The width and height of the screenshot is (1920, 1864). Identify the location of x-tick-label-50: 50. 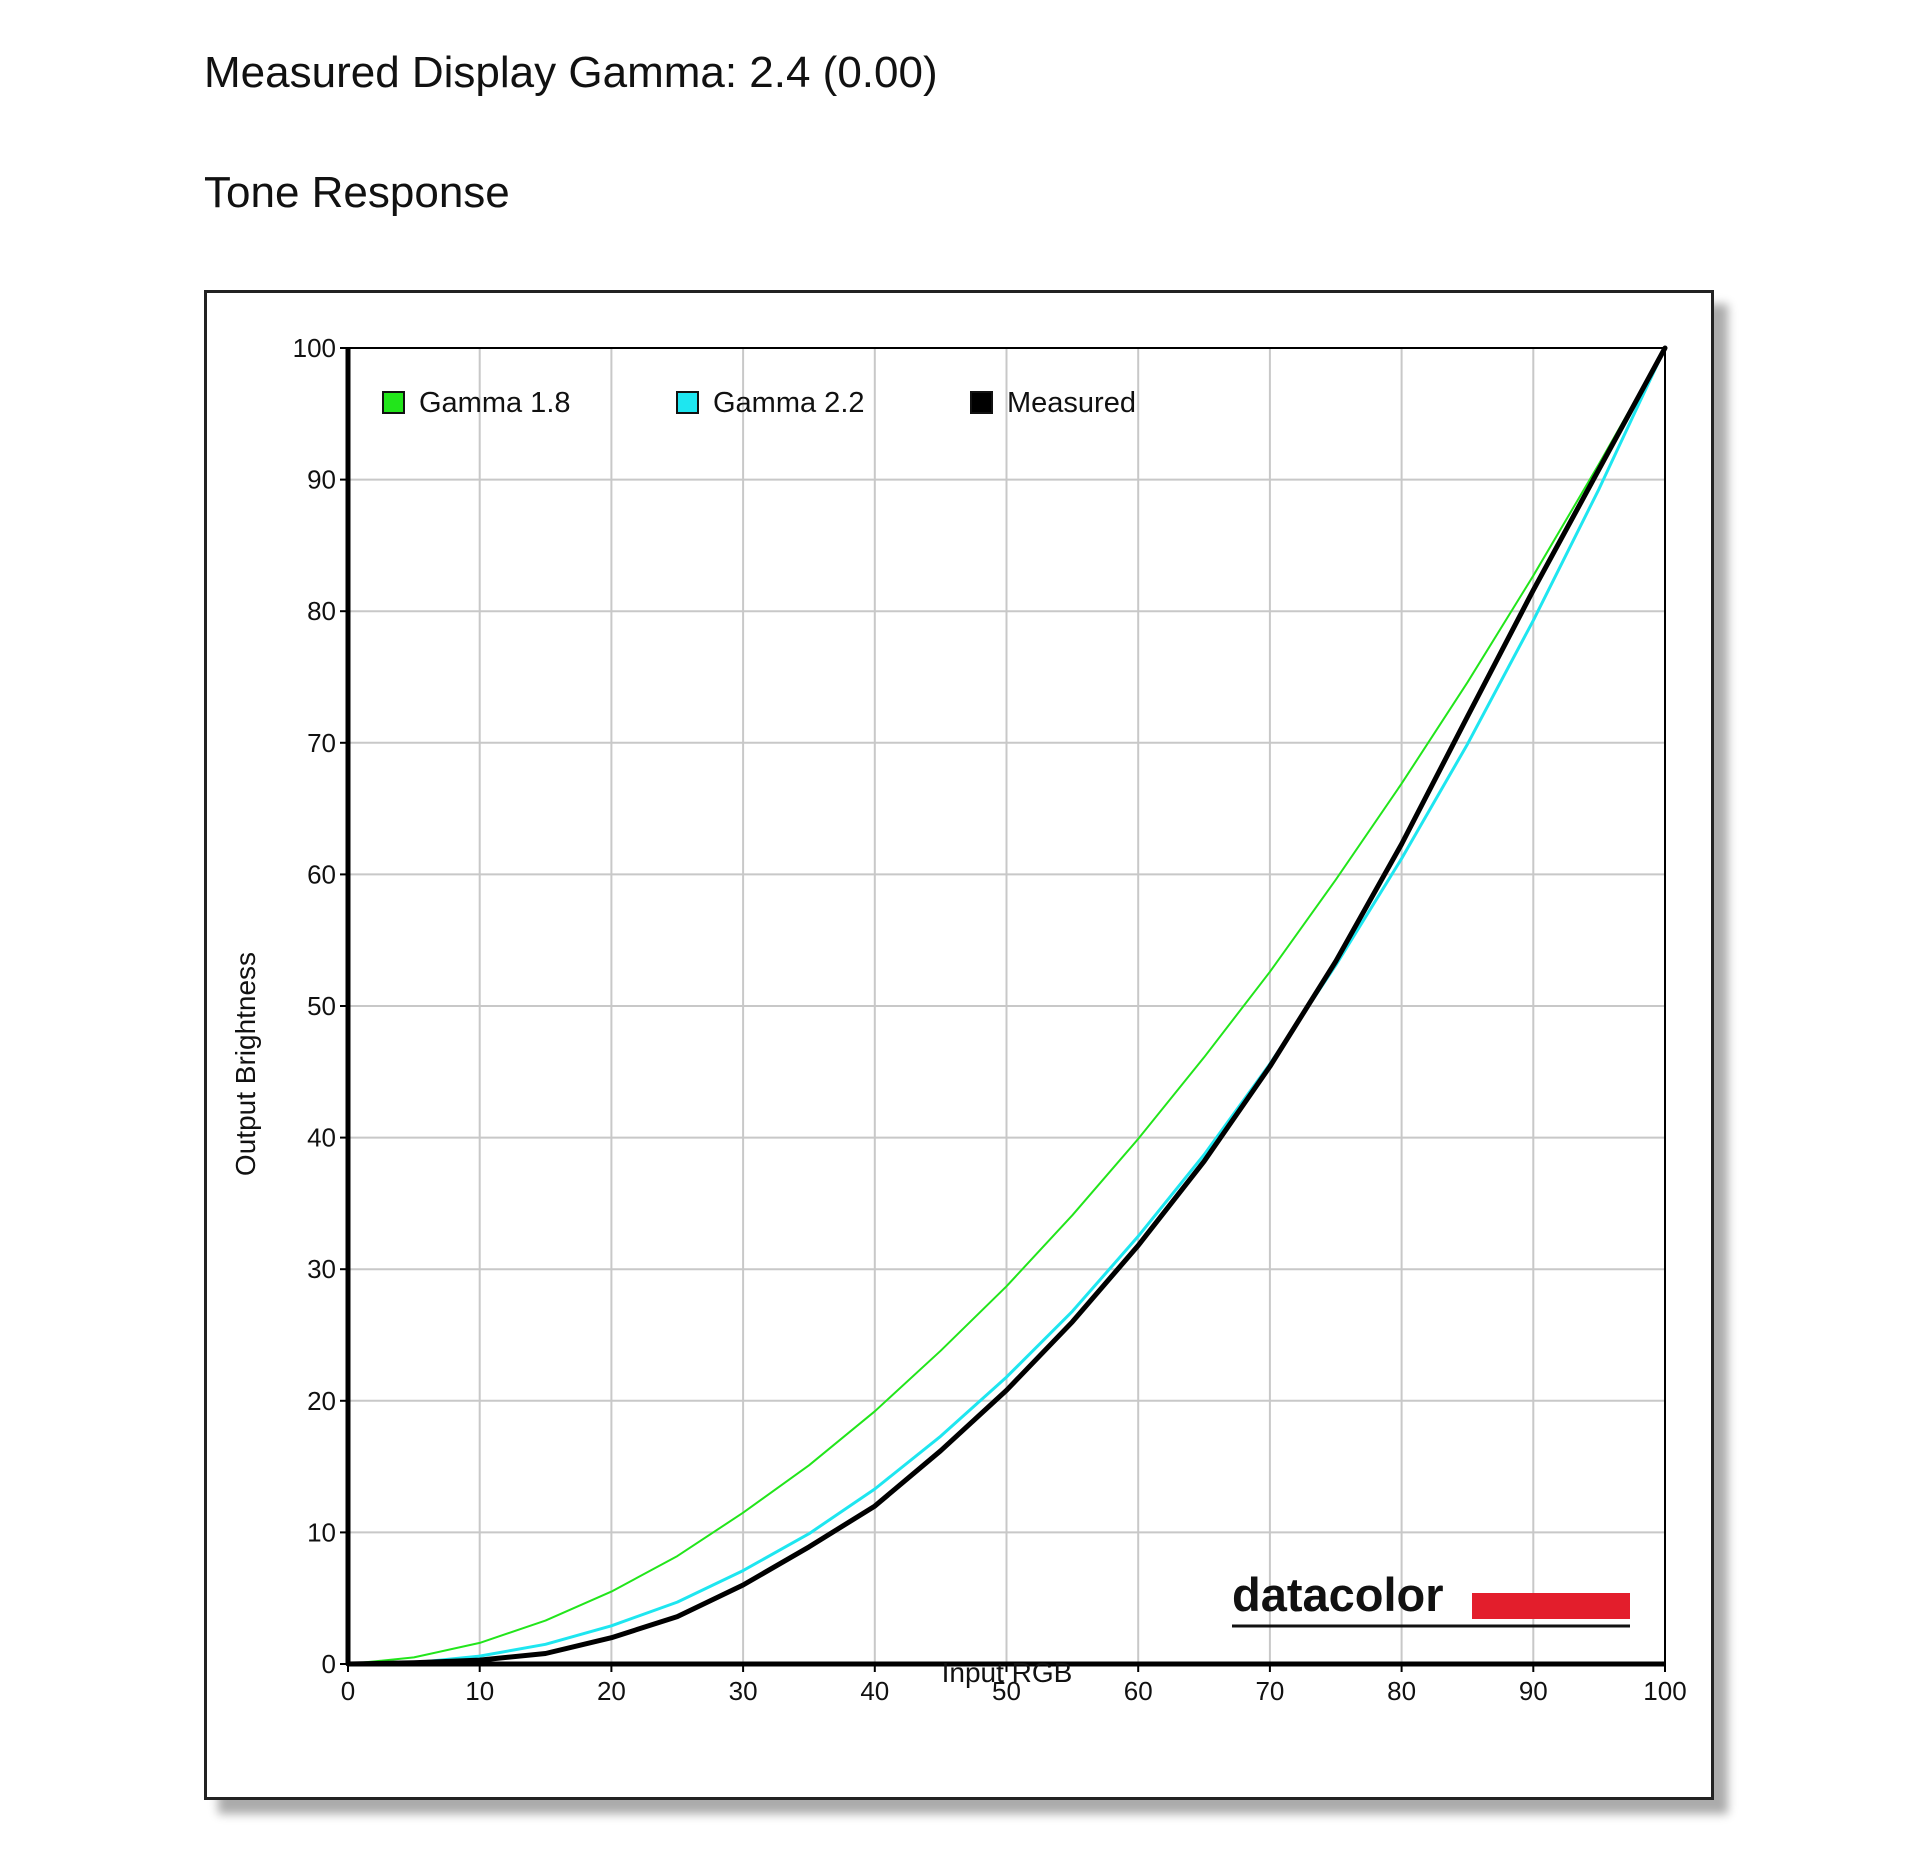
(1006, 1691).